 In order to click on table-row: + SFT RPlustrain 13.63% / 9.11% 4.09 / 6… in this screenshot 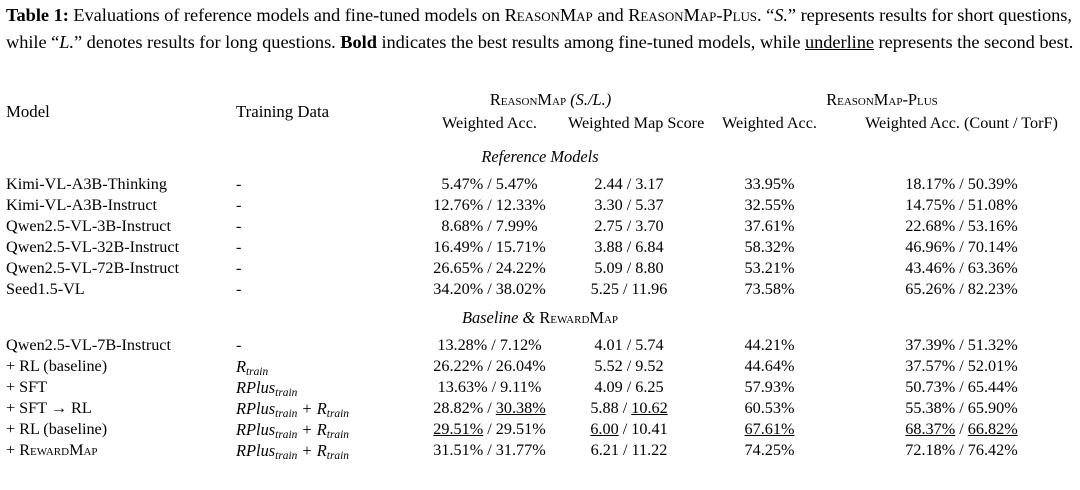, I will do `click(540, 388)`.